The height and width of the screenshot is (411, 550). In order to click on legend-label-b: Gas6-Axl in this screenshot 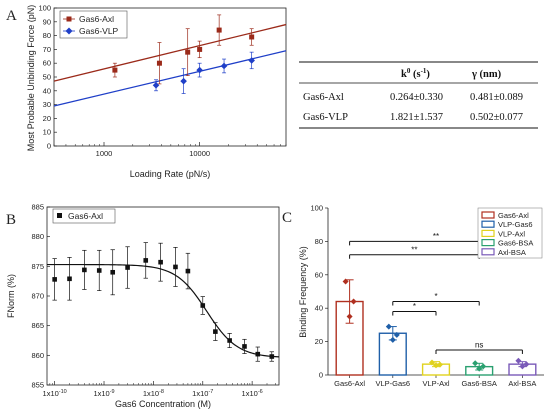, I will do `click(85, 216)`.